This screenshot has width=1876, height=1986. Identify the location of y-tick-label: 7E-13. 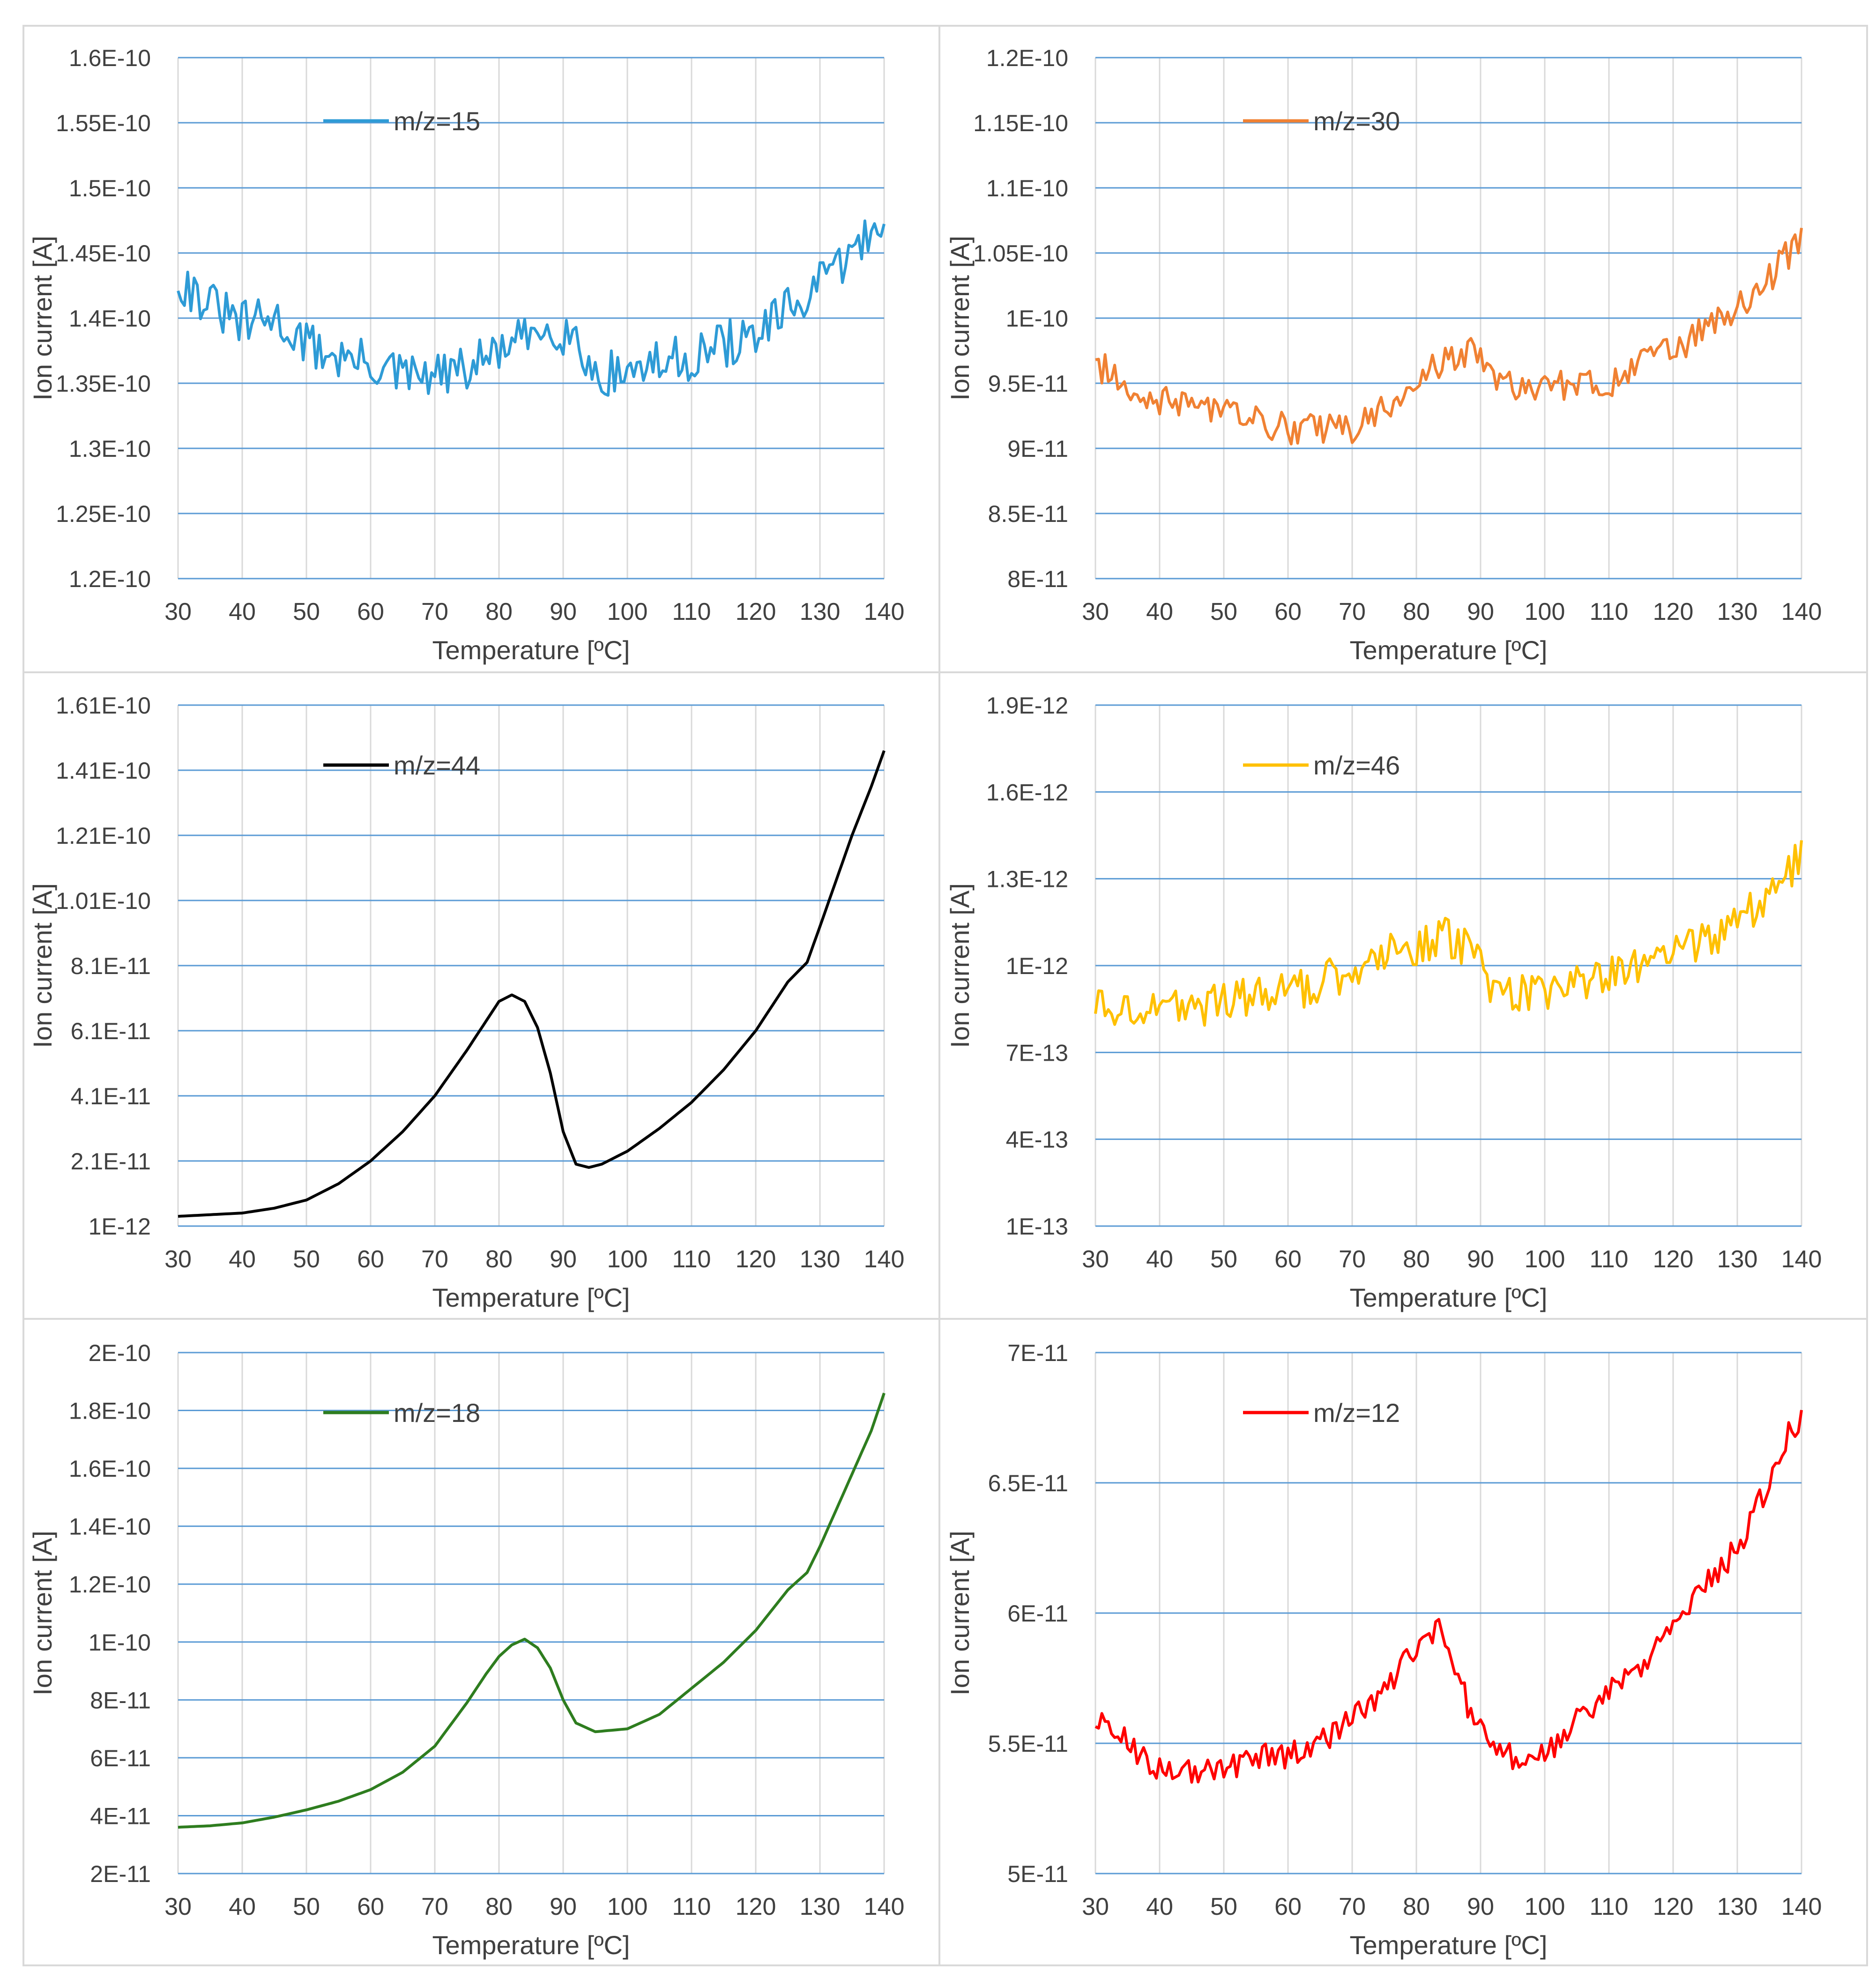
(1037, 1053).